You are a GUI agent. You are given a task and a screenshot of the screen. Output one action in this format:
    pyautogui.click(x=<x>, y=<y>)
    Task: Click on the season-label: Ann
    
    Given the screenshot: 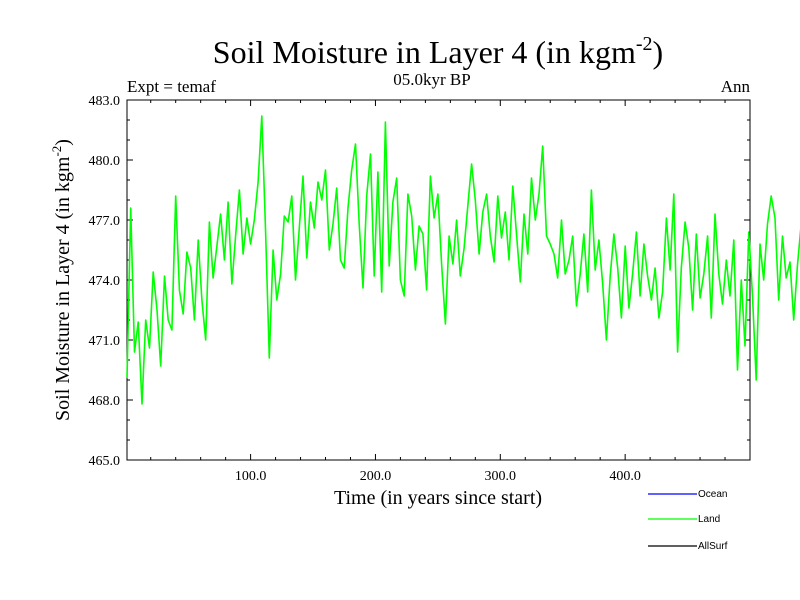 What is the action you would take?
    pyautogui.click(x=736, y=86)
    